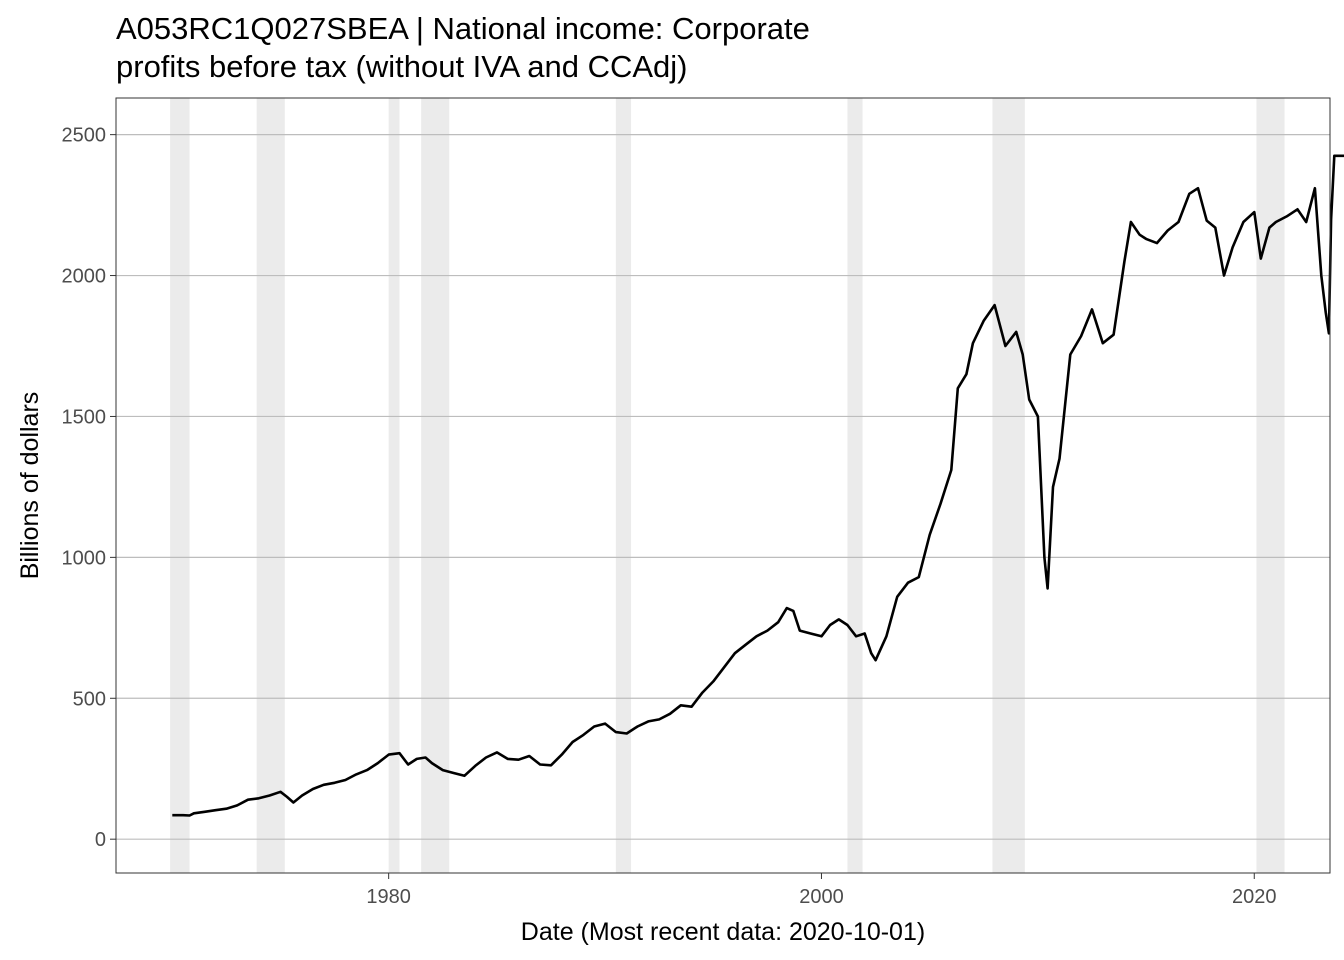 The width and height of the screenshot is (1344, 960). I want to click on x-axis-title: Date (Most recent data: 2020-10-01), so click(723, 932).